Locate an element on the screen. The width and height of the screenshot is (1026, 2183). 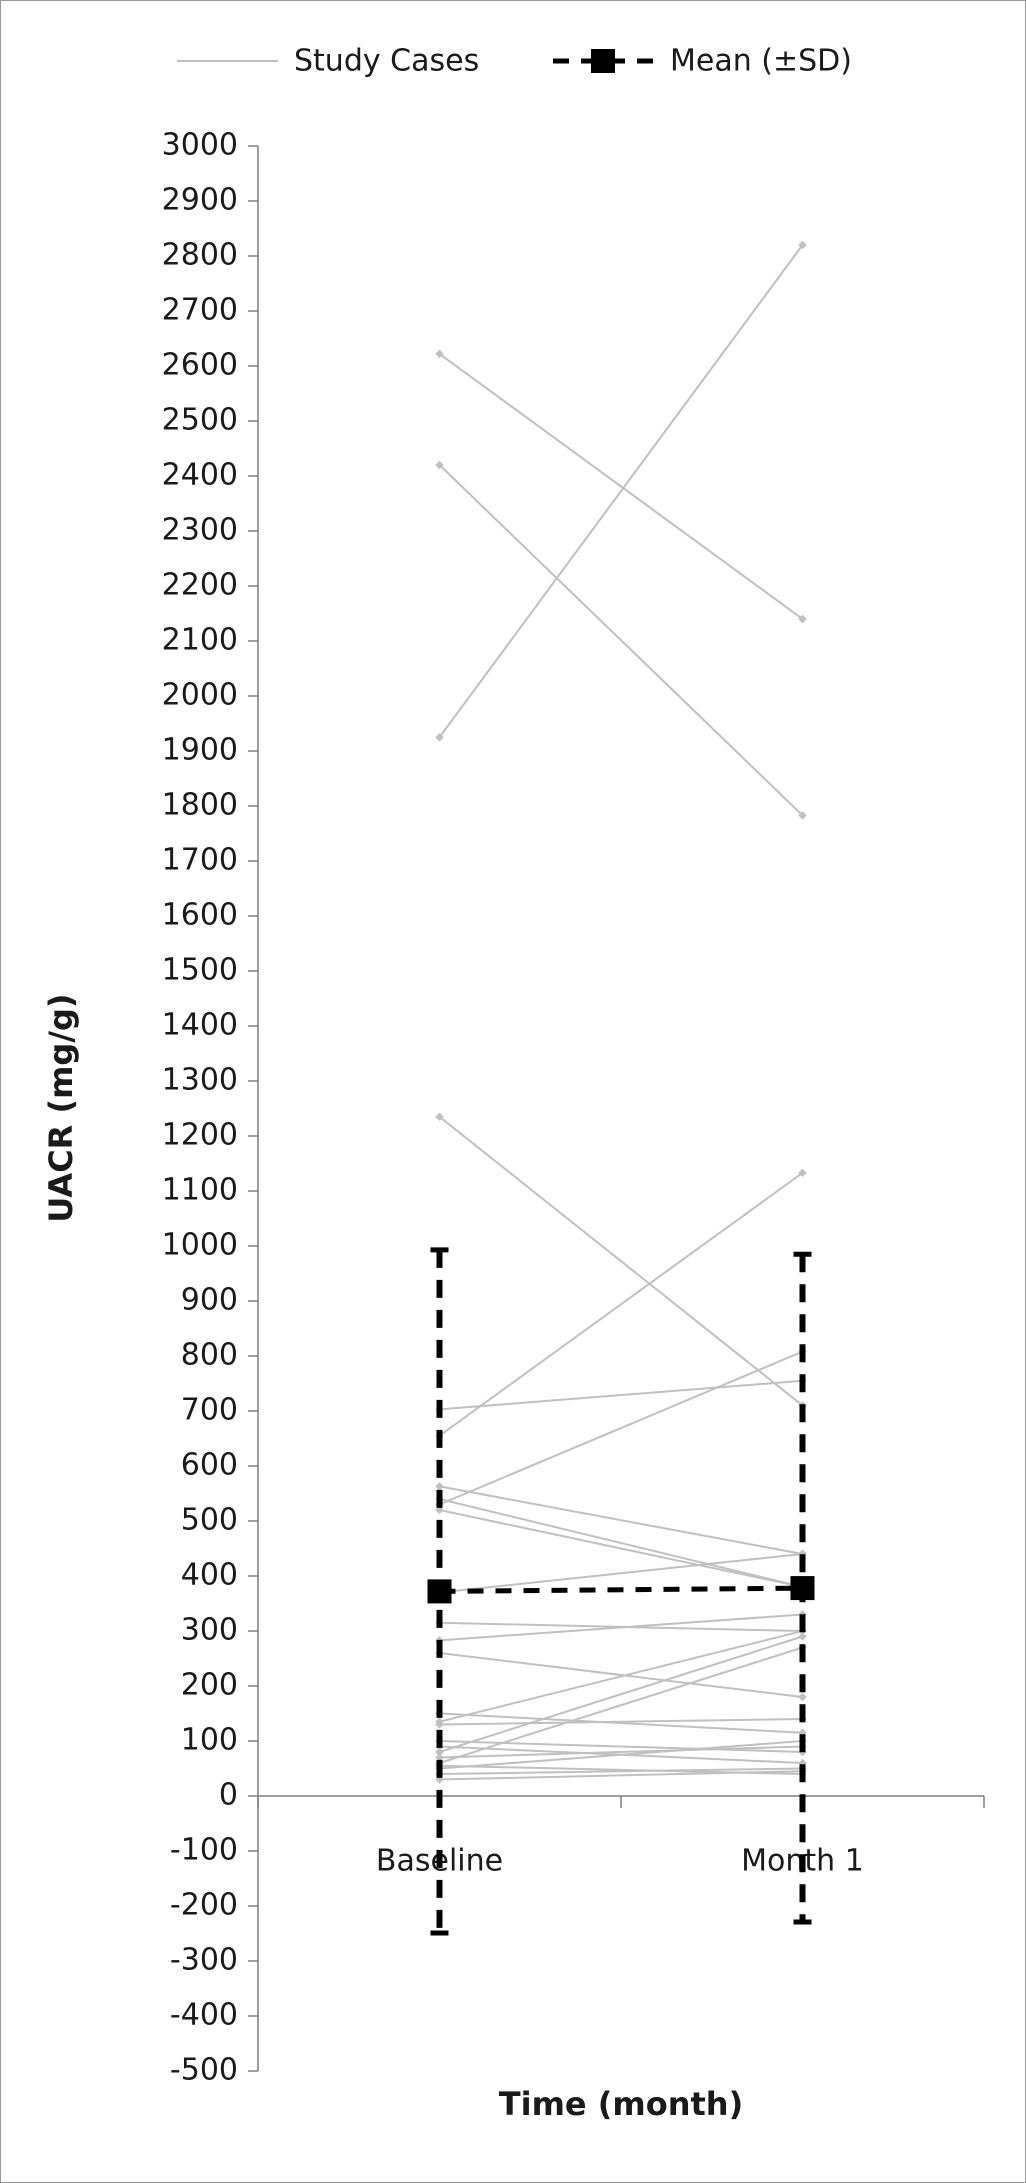
y-tick-label: 1900 is located at coordinates (200, 750).